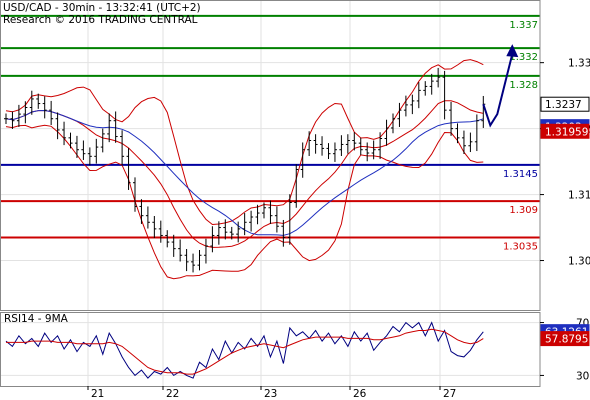 Image resolution: width=590 pixels, height=400 pixels. Describe the element at coordinates (523, 25) in the screenshot. I see `level-label-resistance: 1.337` at that location.